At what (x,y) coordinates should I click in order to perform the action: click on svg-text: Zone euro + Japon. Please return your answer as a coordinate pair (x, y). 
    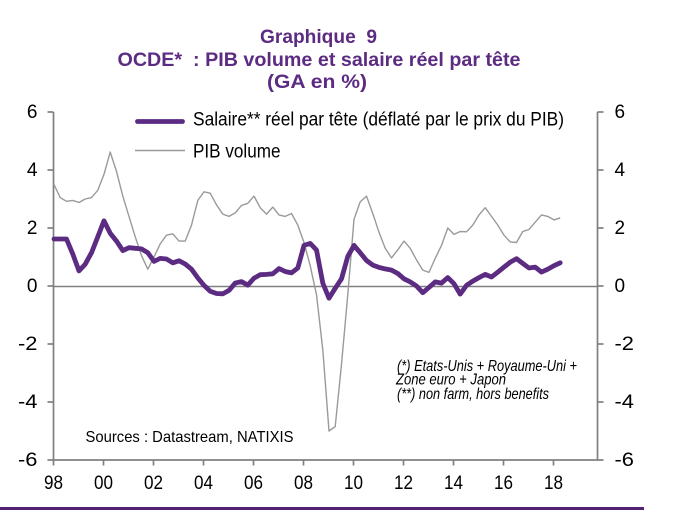
    Looking at the image, I should click on (450, 380).